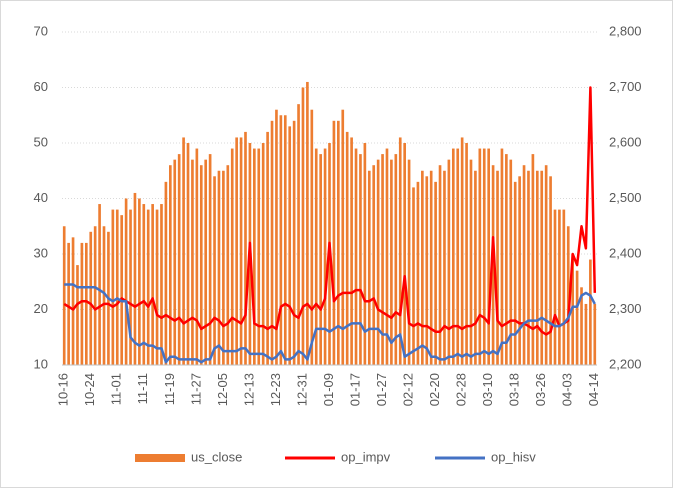 The width and height of the screenshot is (673, 488). Describe the element at coordinates (275, 389) in the screenshot. I see `x-tick-label: 12-23` at that location.